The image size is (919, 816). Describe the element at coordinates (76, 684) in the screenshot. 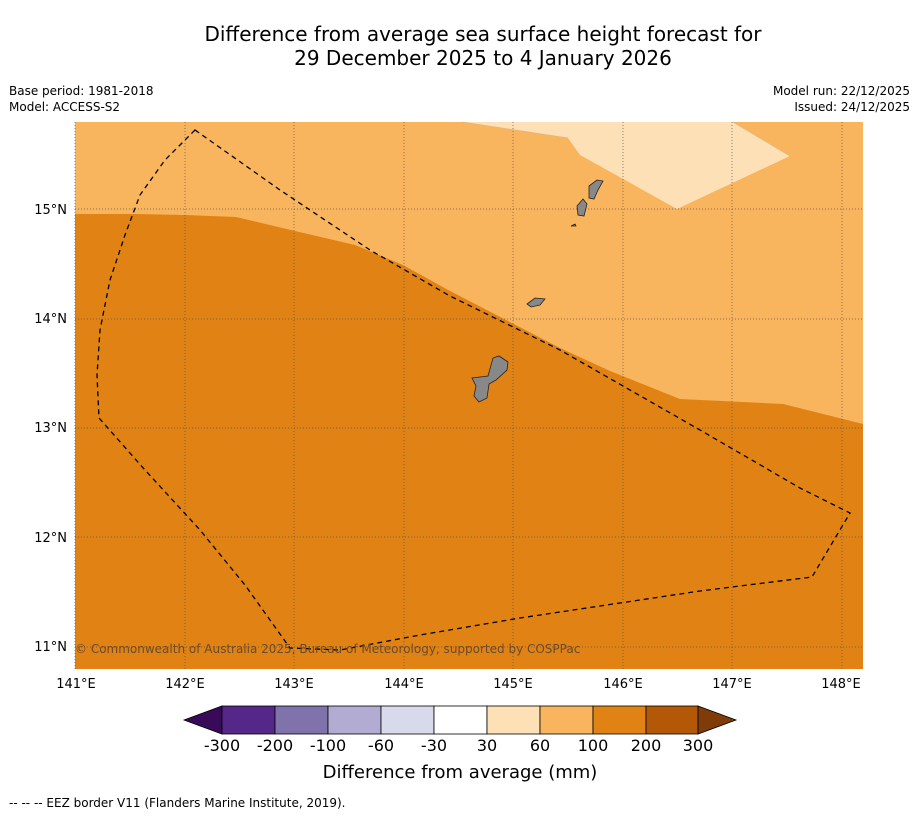

I see `lon-label: 141°E` at that location.